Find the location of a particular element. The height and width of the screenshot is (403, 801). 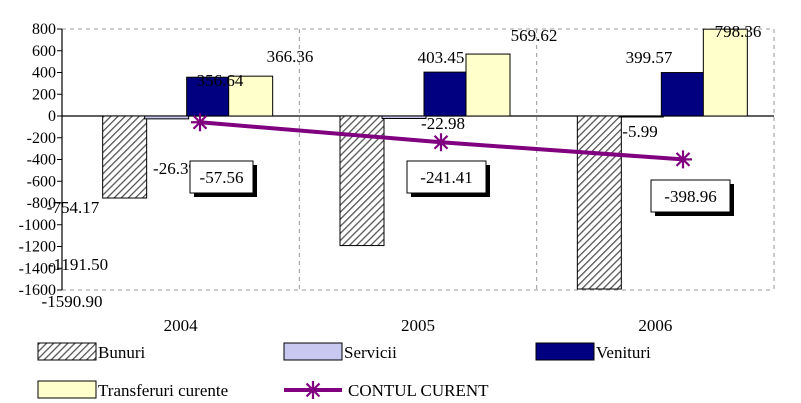

bar-data-label: -754.17 is located at coordinates (73, 207).